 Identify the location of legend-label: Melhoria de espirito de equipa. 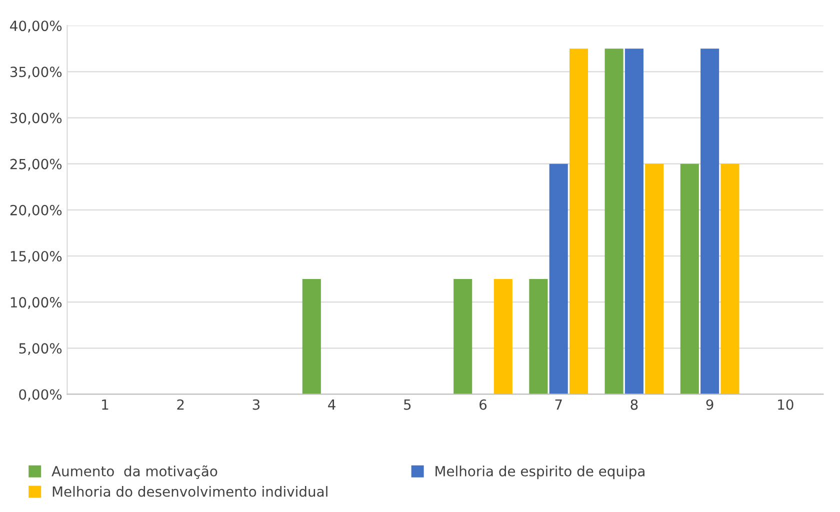
(540, 473).